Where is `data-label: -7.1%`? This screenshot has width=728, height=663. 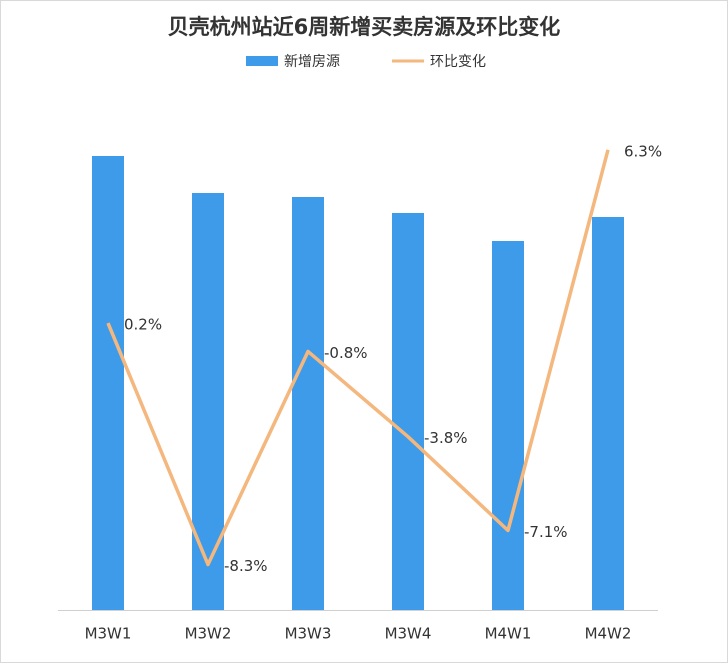
data-label: -7.1% is located at coordinates (546, 532).